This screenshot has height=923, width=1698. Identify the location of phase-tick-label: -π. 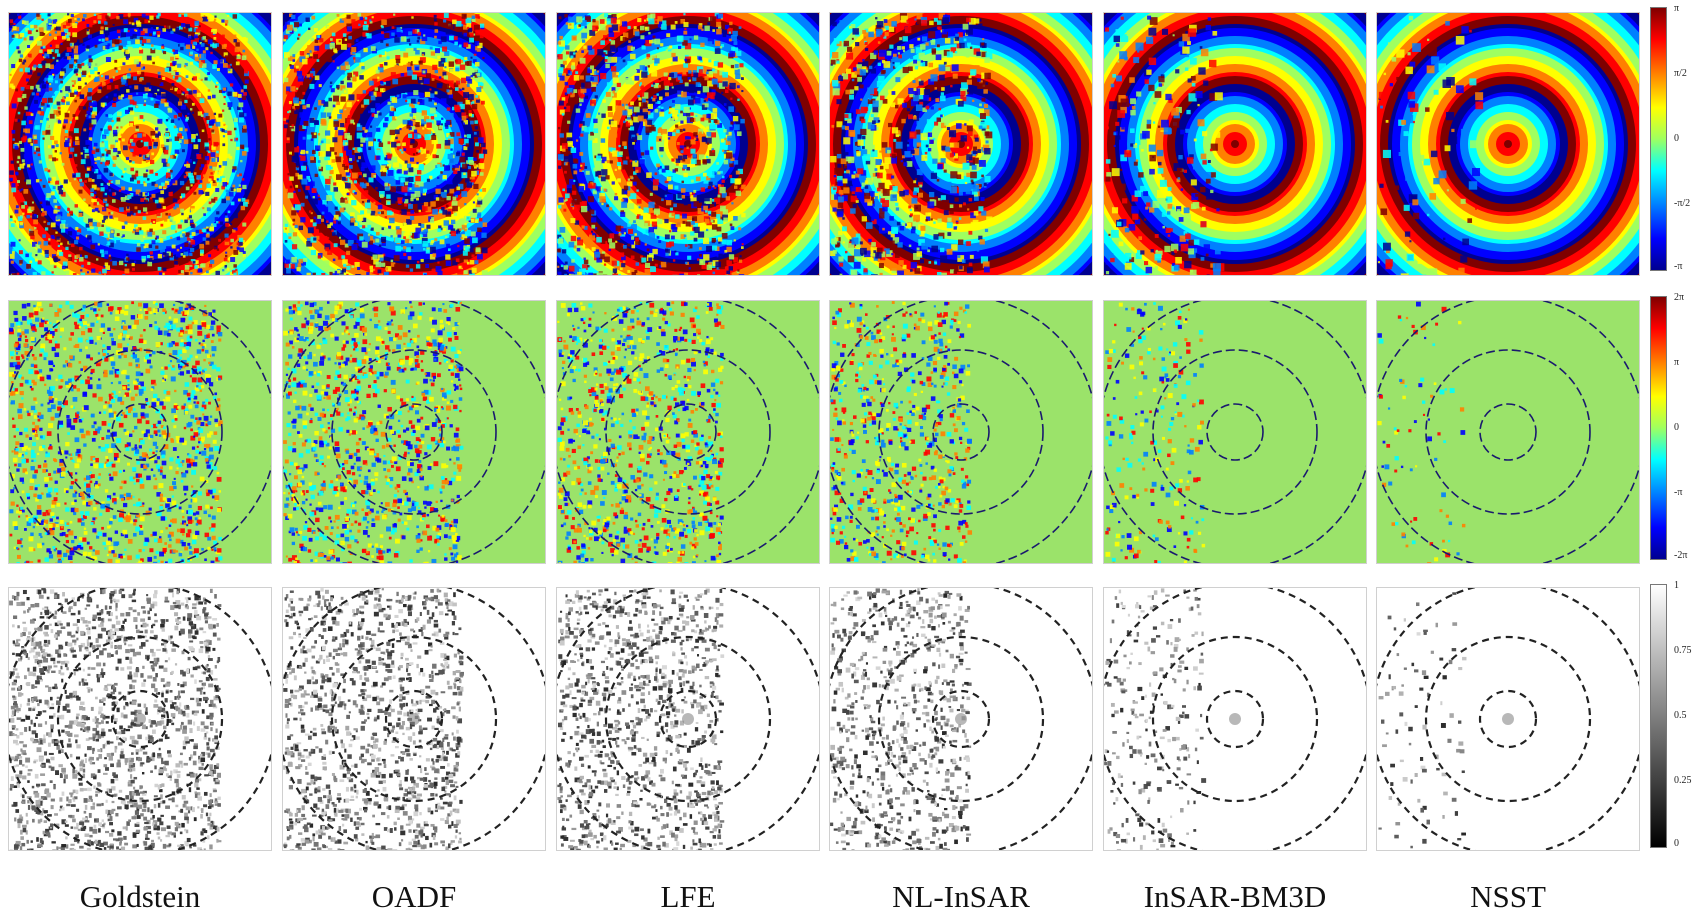
(1678, 266).